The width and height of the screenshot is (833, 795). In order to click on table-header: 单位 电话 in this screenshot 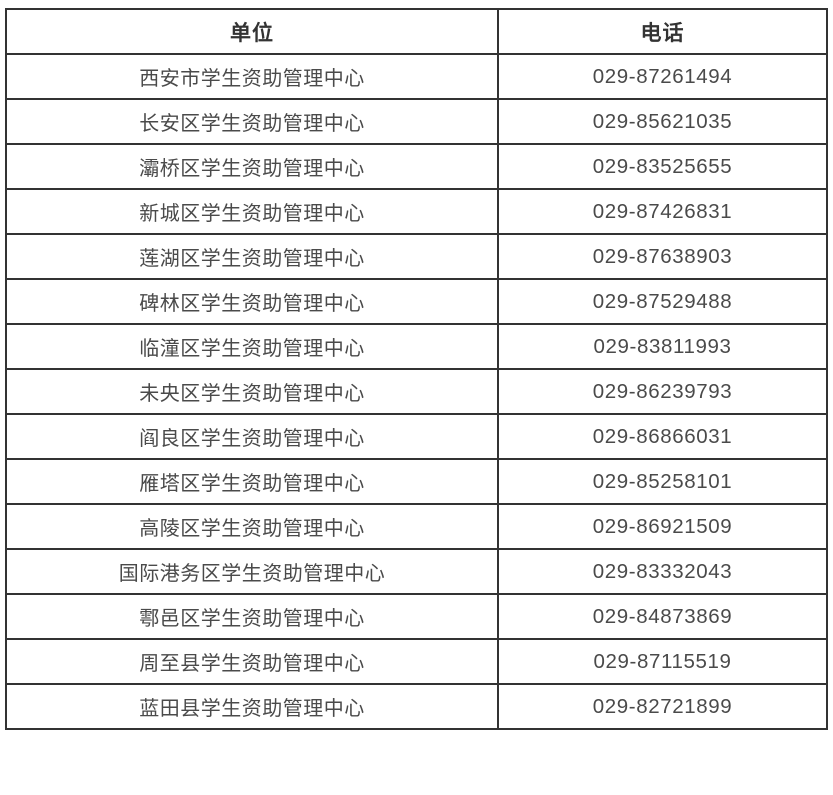, I will do `click(416, 31)`.